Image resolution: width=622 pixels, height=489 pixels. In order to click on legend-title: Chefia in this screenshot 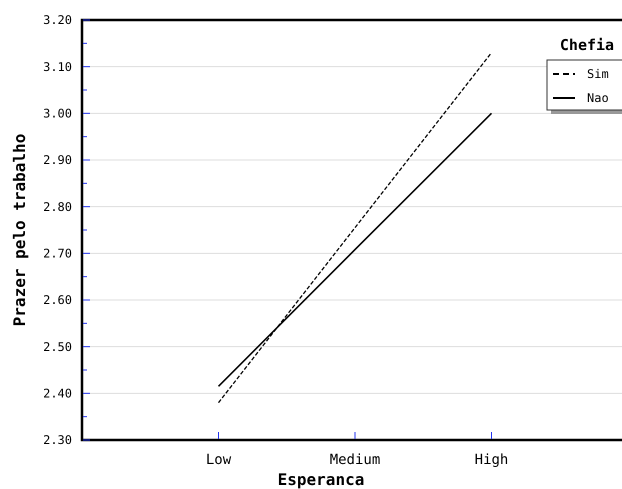, I will do `click(587, 45)`.